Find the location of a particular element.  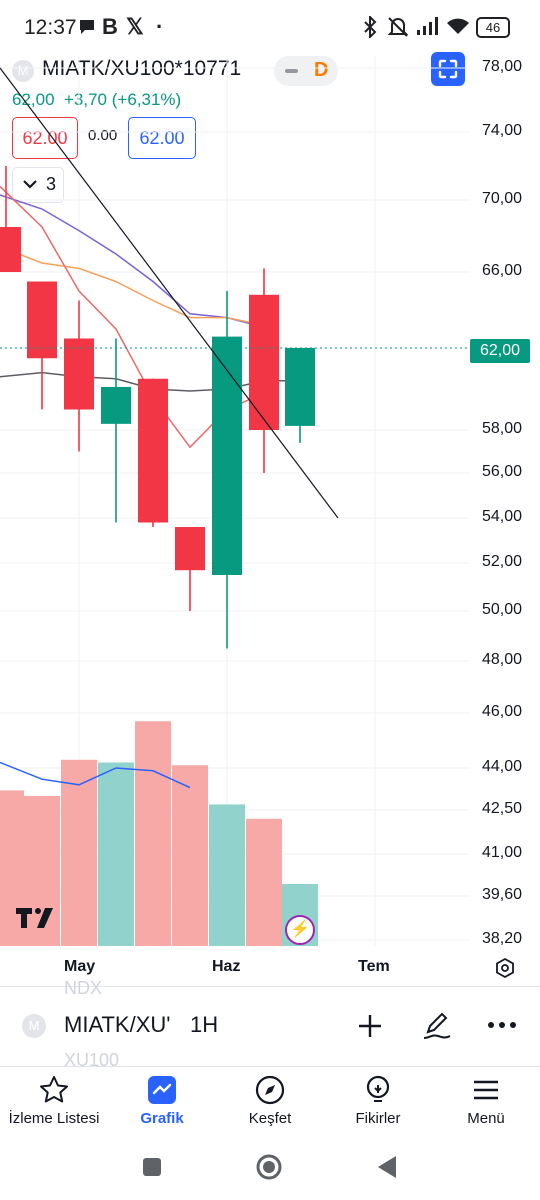

price-axis-label: 54,00 is located at coordinates (502, 516).